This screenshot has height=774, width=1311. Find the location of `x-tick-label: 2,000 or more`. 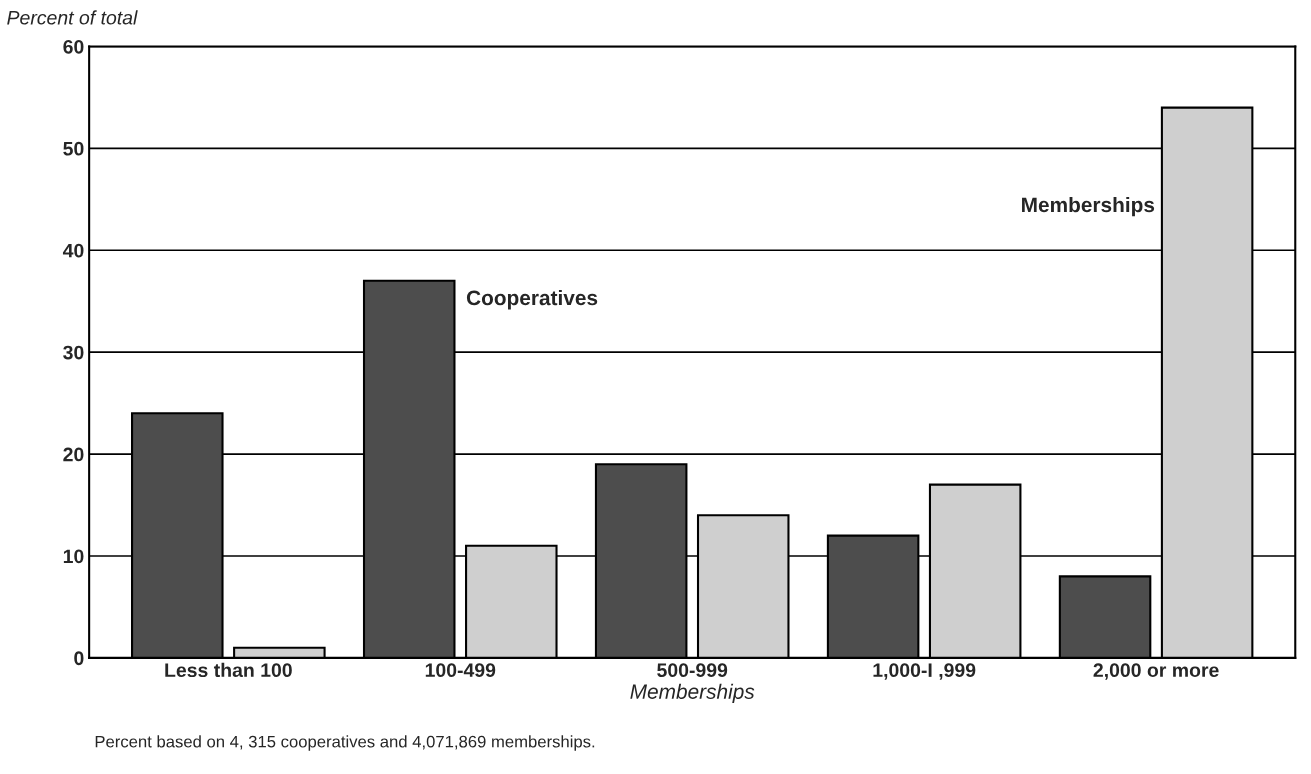

x-tick-label: 2,000 or more is located at coordinates (1156, 671).